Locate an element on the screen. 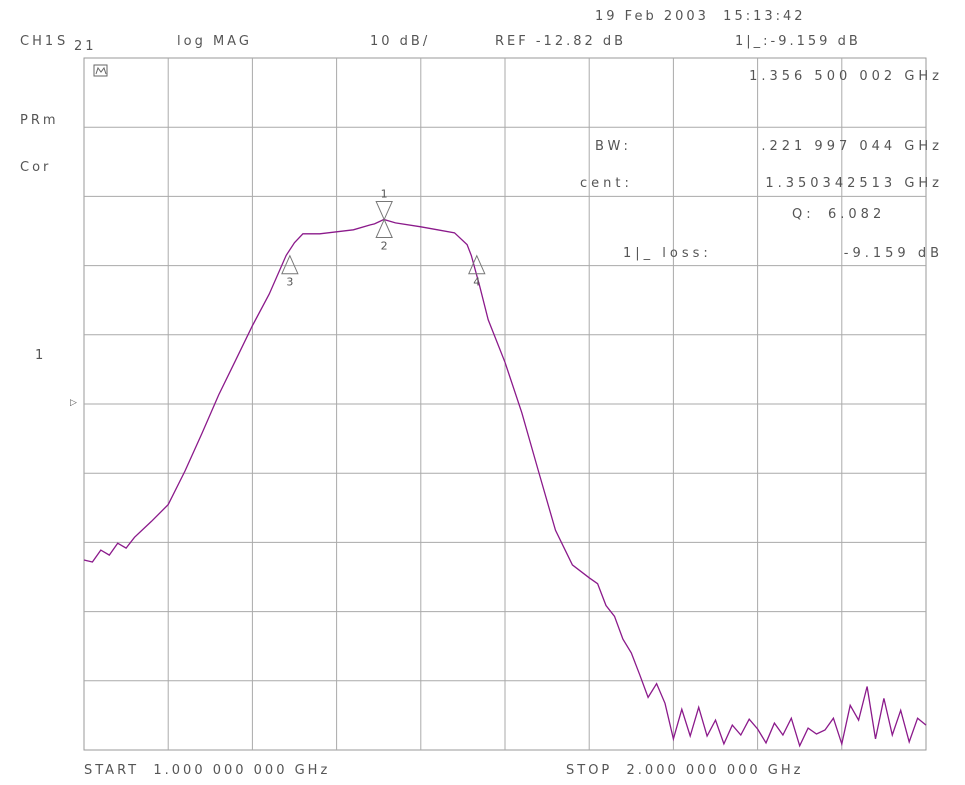 Image resolution: width=965 pixels, height=785 pixels. prm-label: PRm is located at coordinates (39, 120).